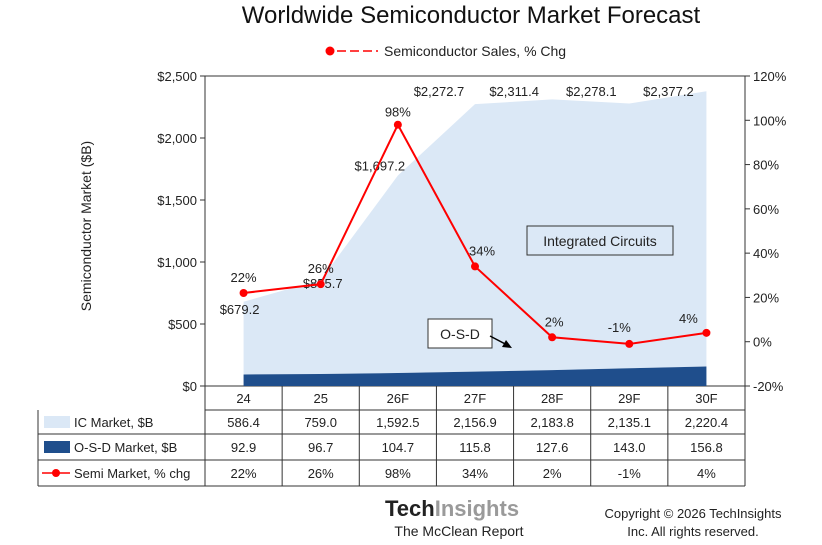 This screenshot has width=822, height=545. I want to click on total-label: $2,272.7, so click(439, 91).